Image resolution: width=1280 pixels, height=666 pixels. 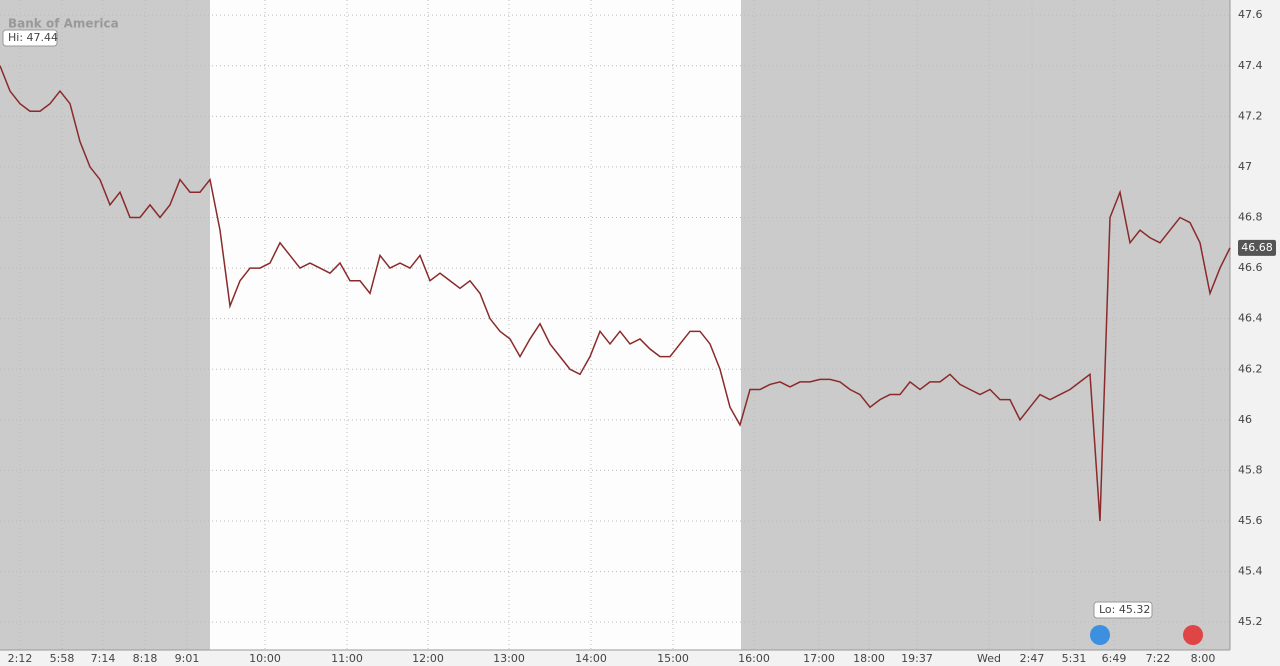 I want to click on y-tick-label: 47, so click(x=1245, y=166).